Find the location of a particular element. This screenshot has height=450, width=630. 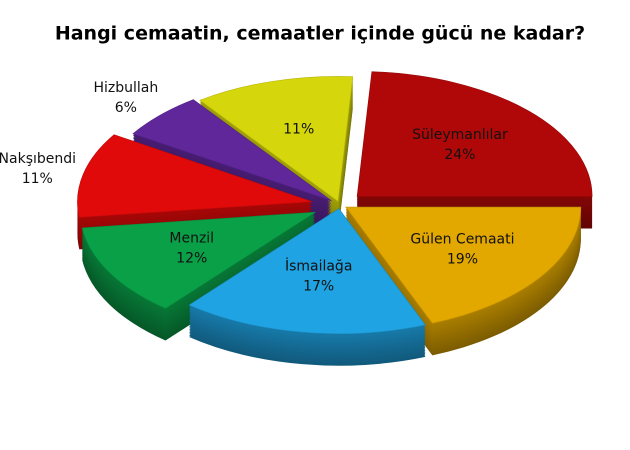

value-label: 17% is located at coordinates (318, 287).